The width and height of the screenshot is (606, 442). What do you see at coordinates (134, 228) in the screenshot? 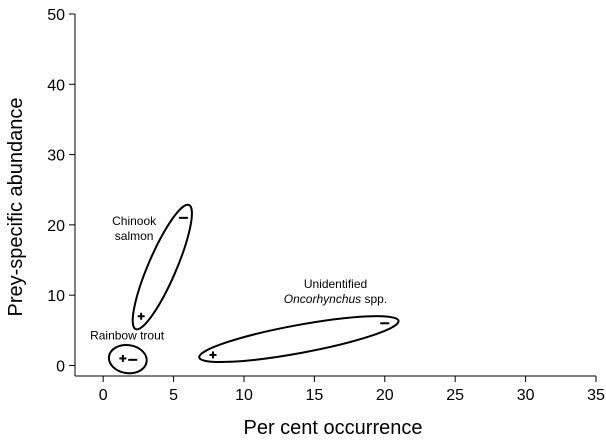
I see `group-label: Chinook salmon` at bounding box center [134, 228].